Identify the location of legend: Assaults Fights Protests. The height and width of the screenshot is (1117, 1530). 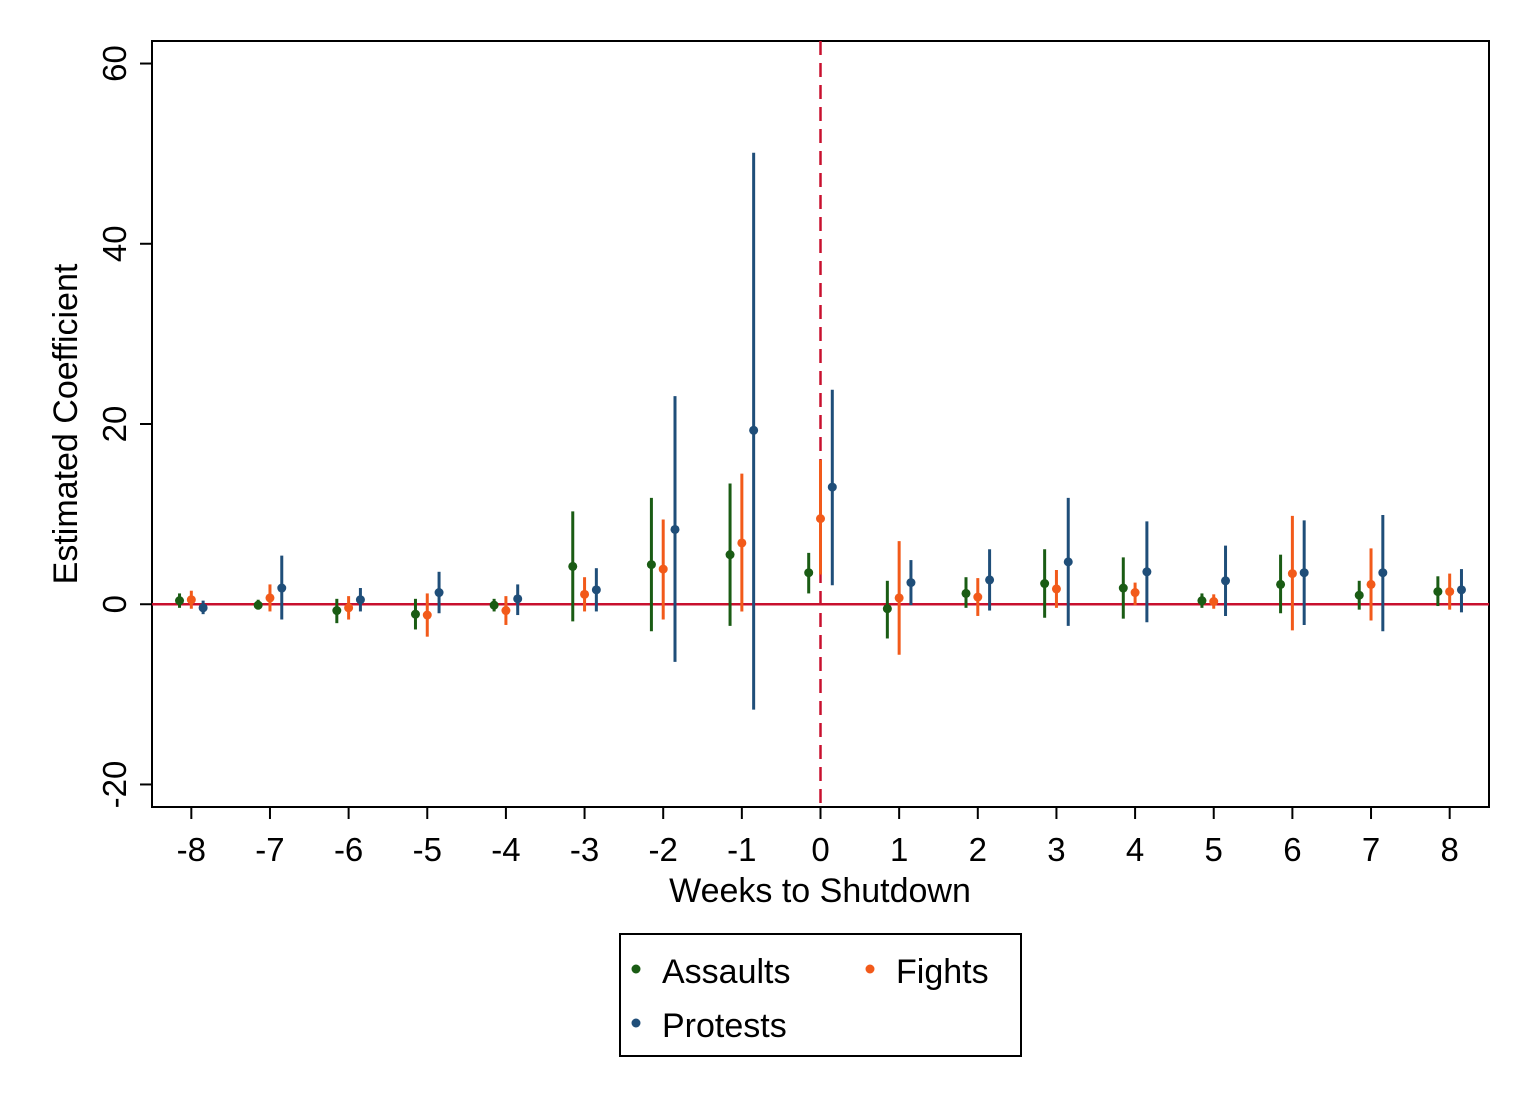
(820, 995).